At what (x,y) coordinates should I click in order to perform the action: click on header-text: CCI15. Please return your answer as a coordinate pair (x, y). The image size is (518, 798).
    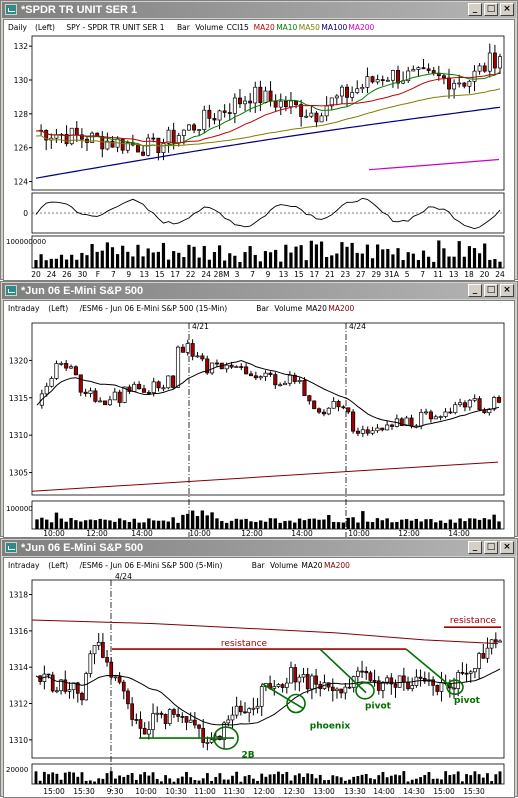
    Looking at the image, I should click on (238, 27).